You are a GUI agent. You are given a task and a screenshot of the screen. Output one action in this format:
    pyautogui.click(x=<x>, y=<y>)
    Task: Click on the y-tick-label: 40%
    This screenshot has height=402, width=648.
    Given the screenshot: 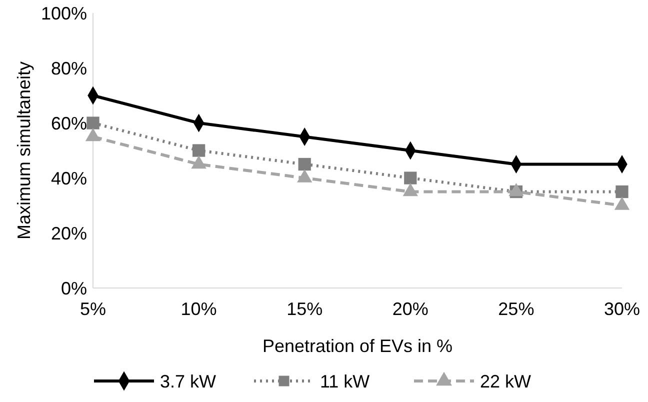 What is the action you would take?
    pyautogui.click(x=68, y=178)
    